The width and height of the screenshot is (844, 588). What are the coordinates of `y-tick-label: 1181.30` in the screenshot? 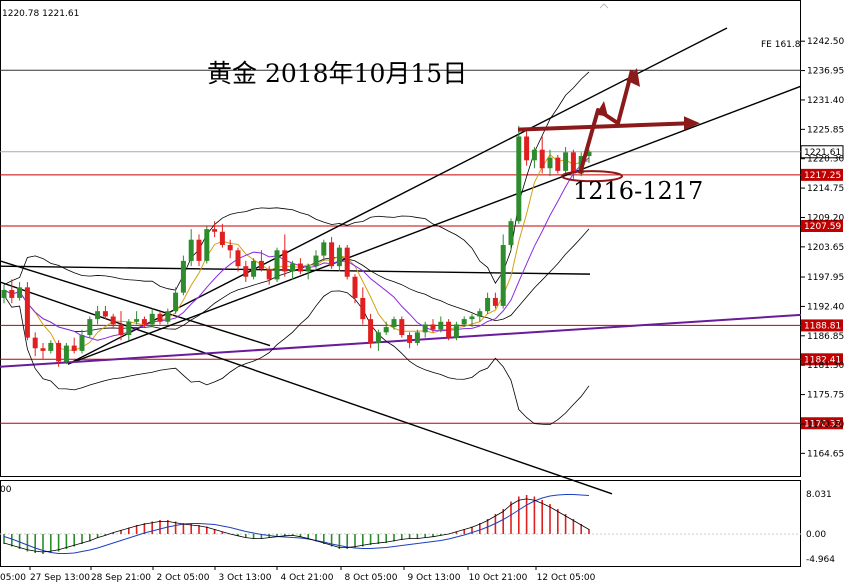 It's located at (825, 366).